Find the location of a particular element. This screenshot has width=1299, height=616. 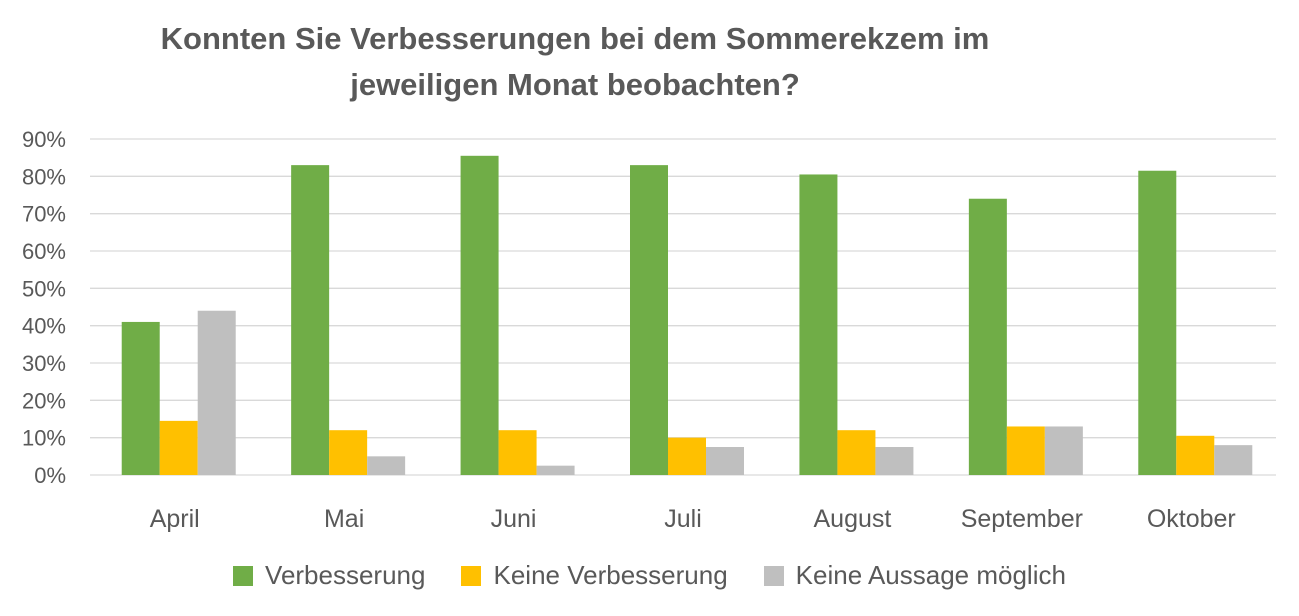

y-tick-label: 50% is located at coordinates (44, 288).